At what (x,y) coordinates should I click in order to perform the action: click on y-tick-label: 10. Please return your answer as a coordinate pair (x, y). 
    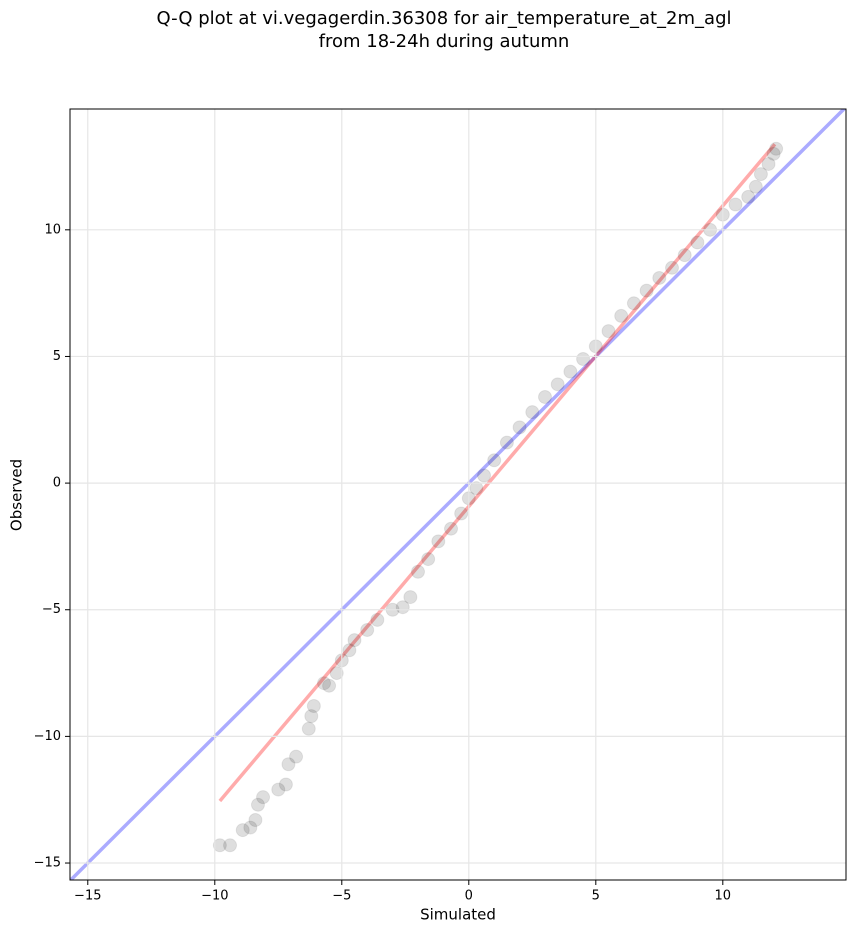
    Looking at the image, I should click on (52, 229).